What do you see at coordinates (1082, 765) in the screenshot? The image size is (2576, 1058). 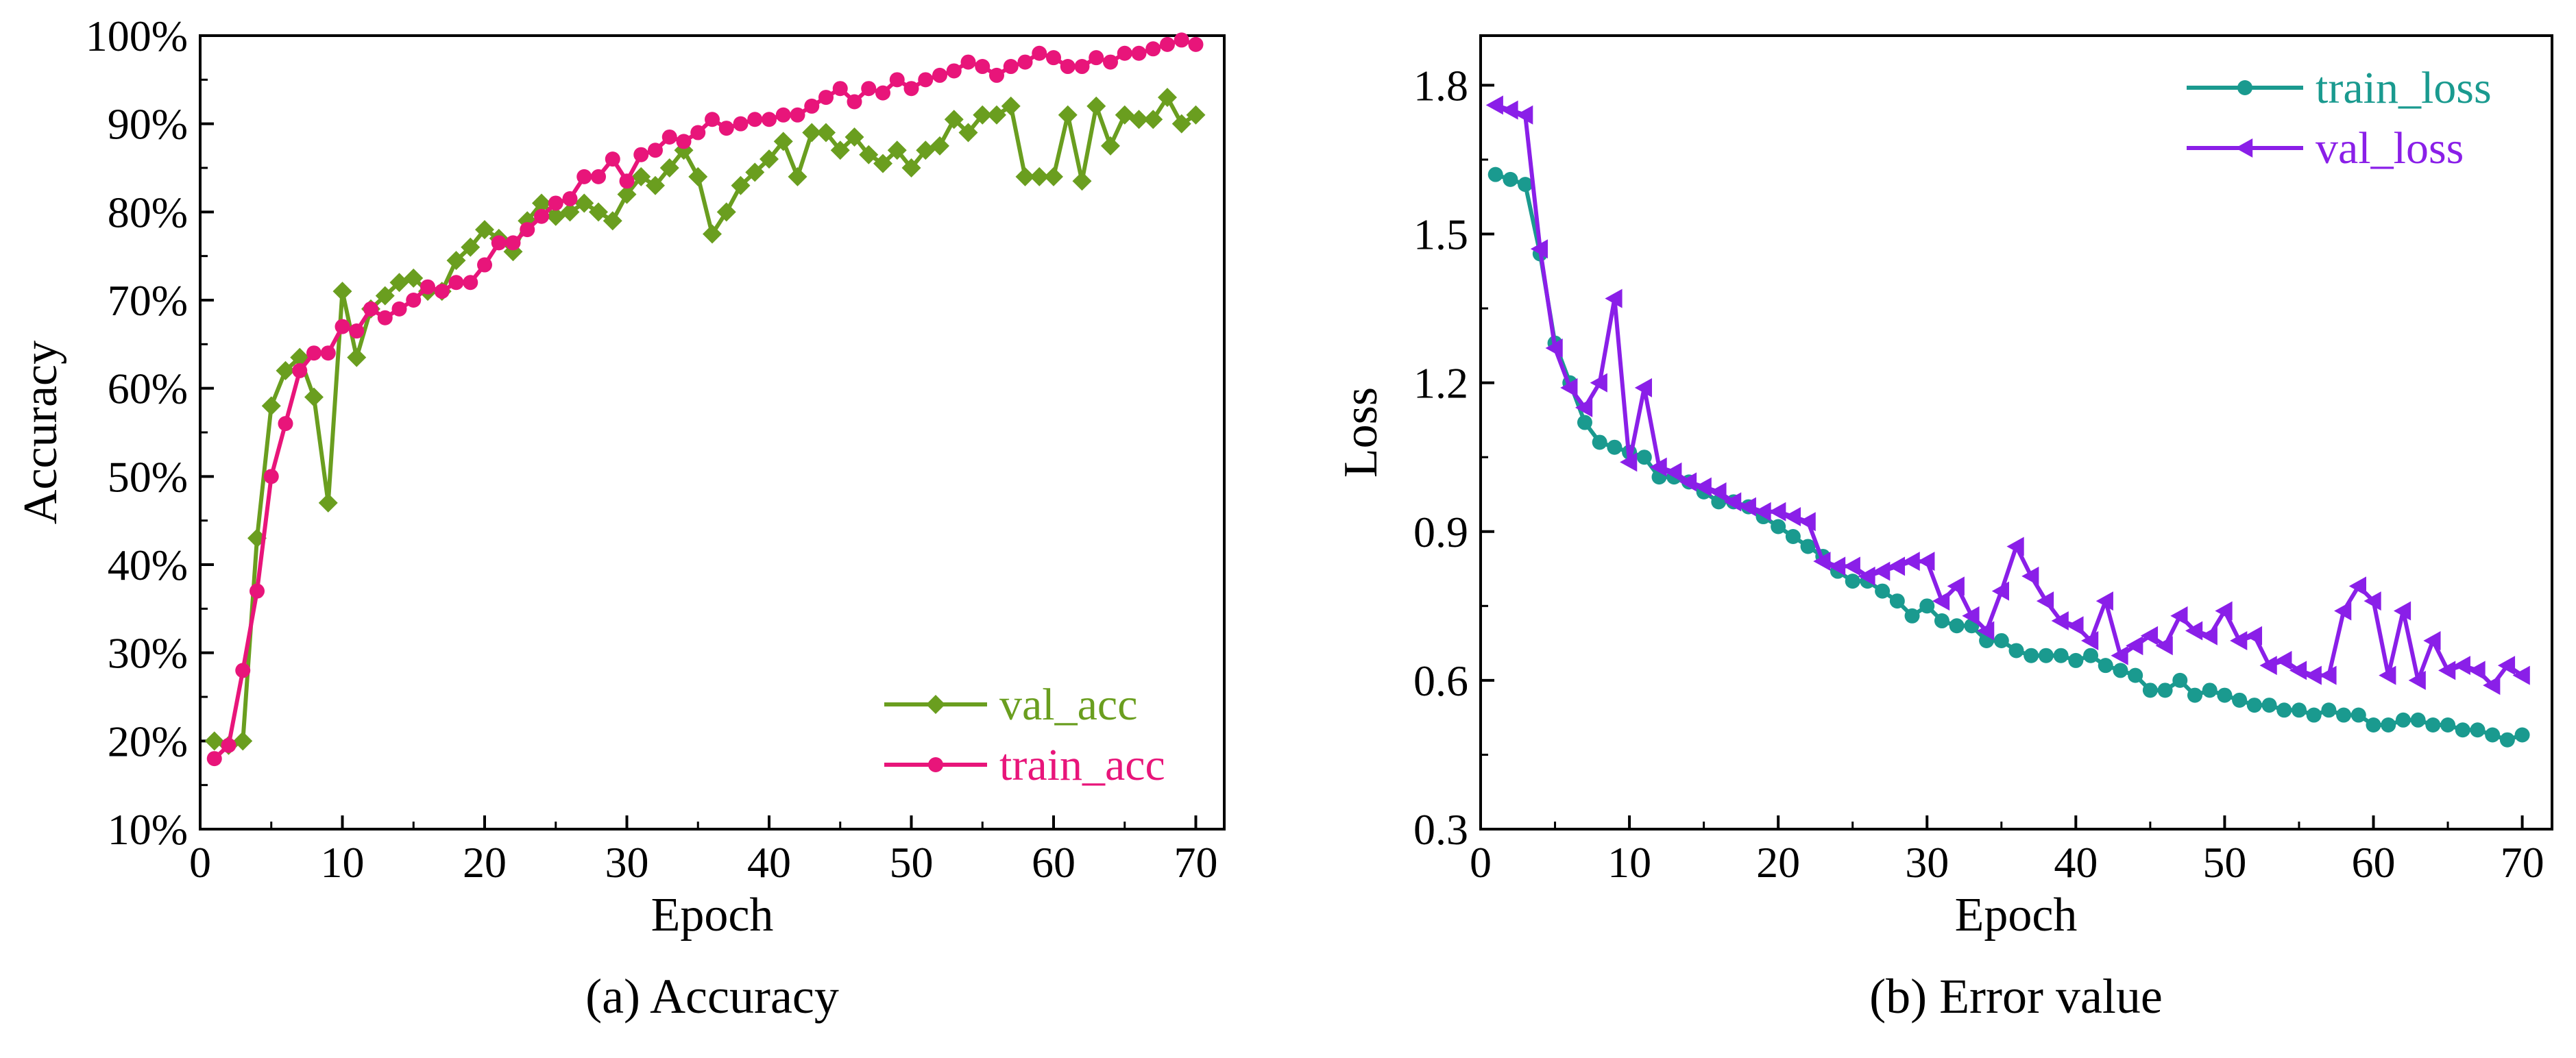 I see `legend-train-acc-label: train_acc` at bounding box center [1082, 765].